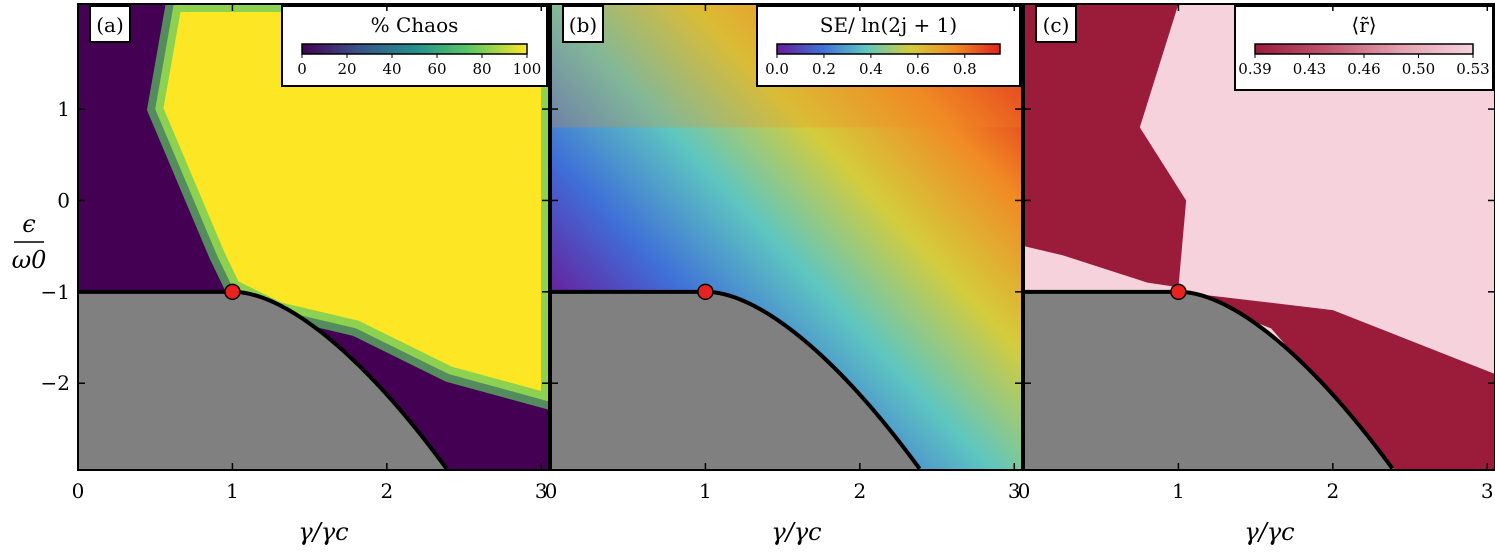 The height and width of the screenshot is (552, 1495). Describe the element at coordinates (346, 69) in the screenshot. I see `colorbar-tick-label: 20` at that location.